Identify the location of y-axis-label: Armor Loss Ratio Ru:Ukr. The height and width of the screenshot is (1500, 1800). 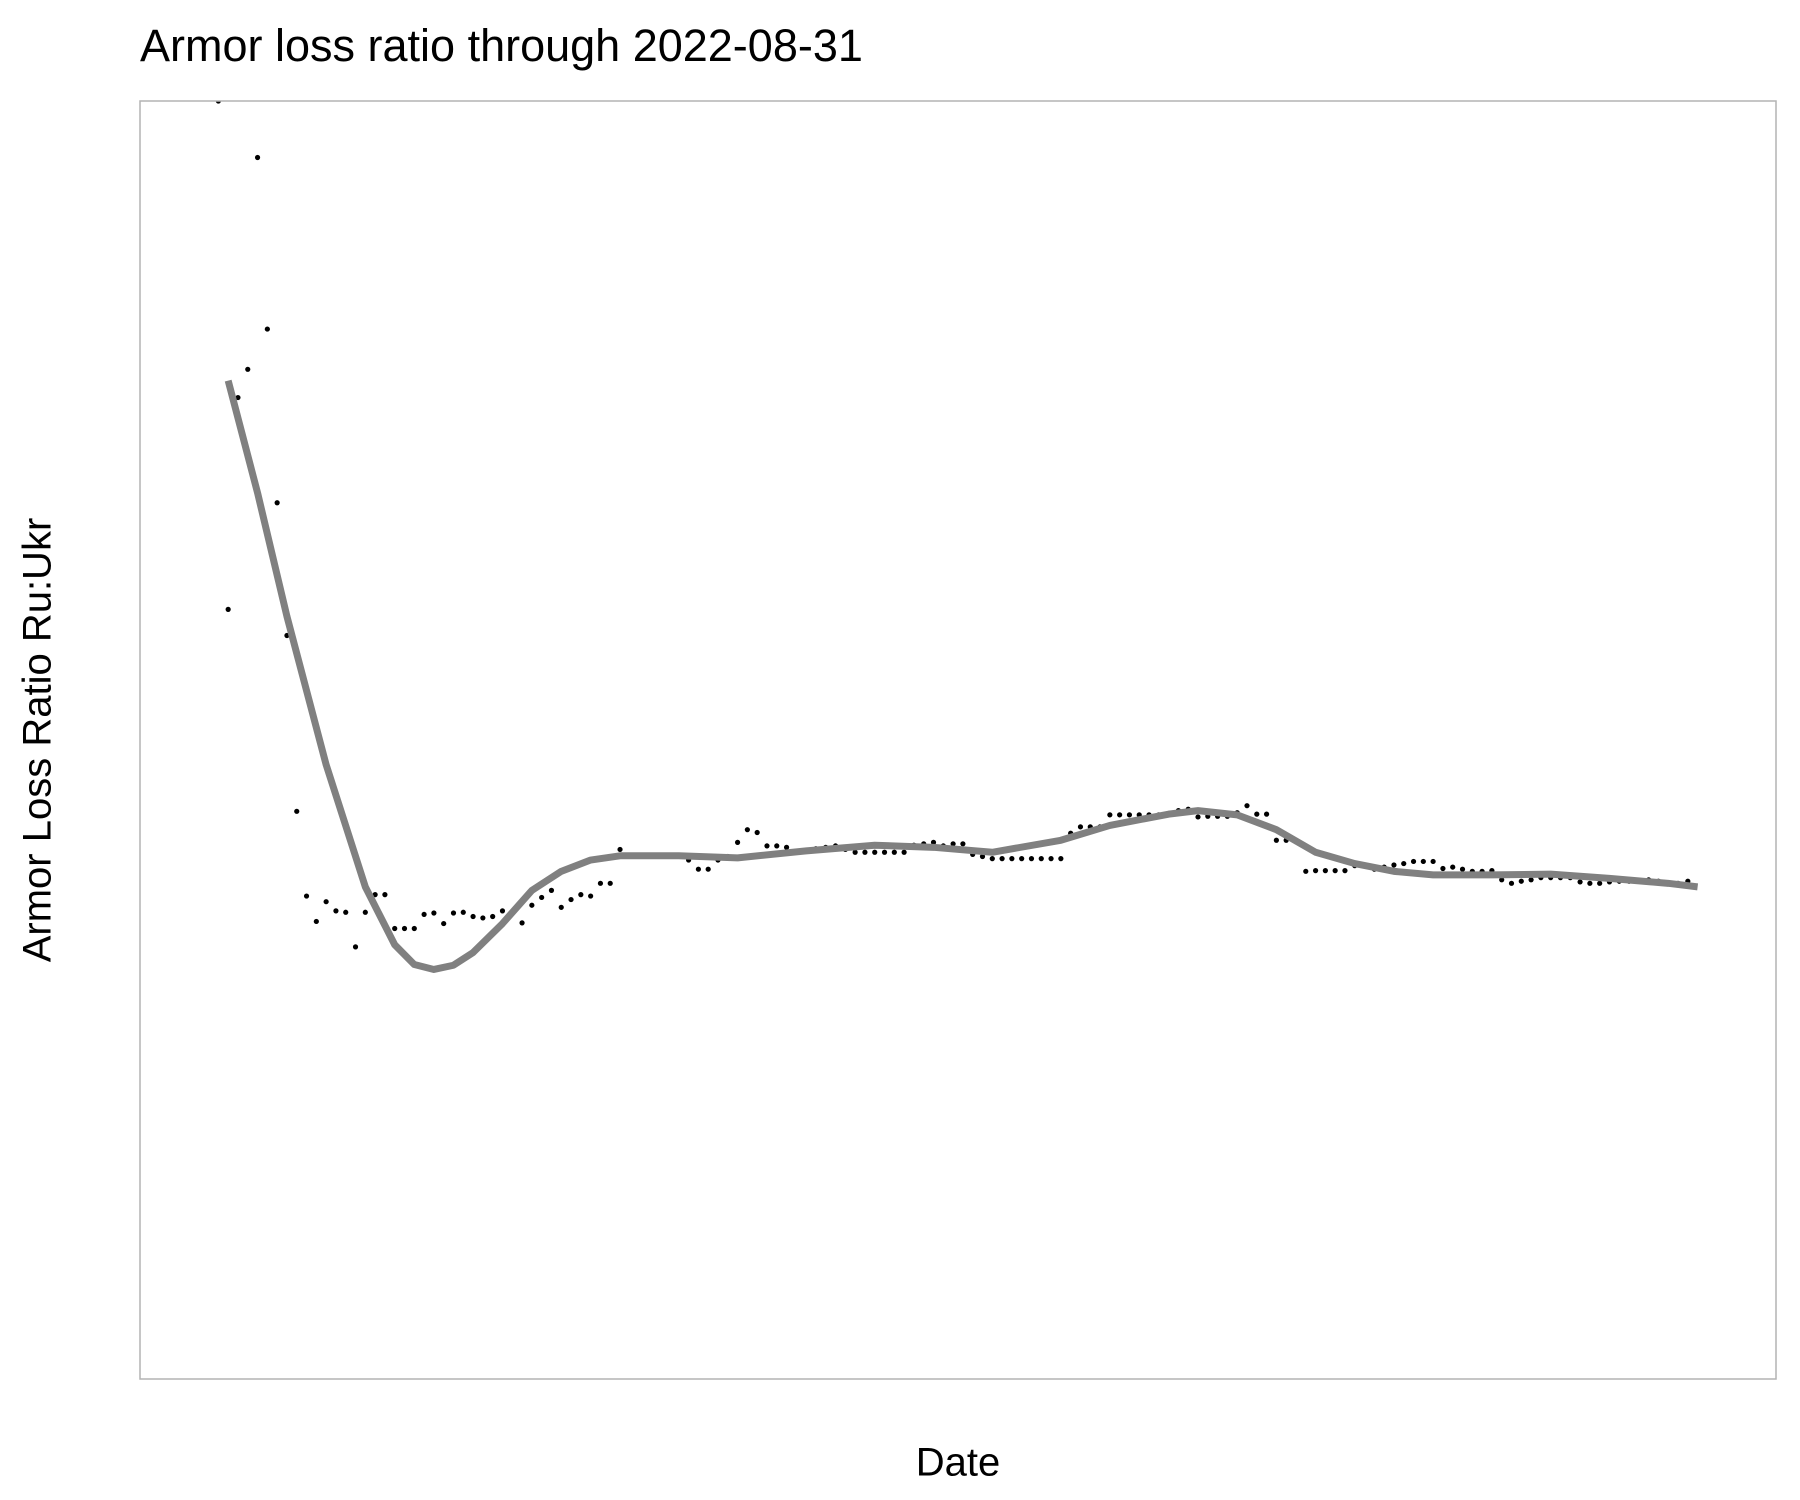
(38, 740).